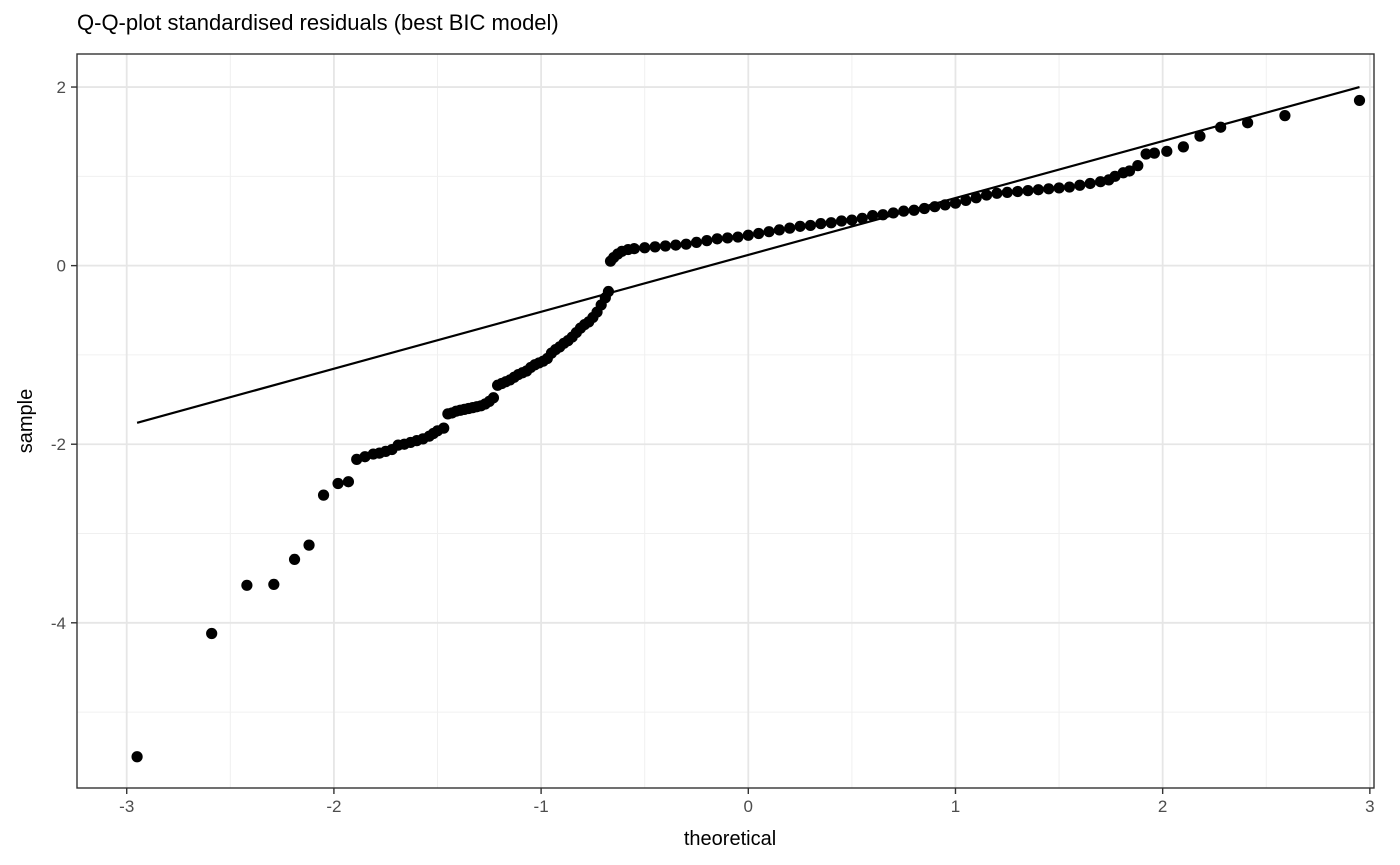 The image size is (1400, 865). What do you see at coordinates (61, 87) in the screenshot?
I see `y-tick-label: 2` at bounding box center [61, 87].